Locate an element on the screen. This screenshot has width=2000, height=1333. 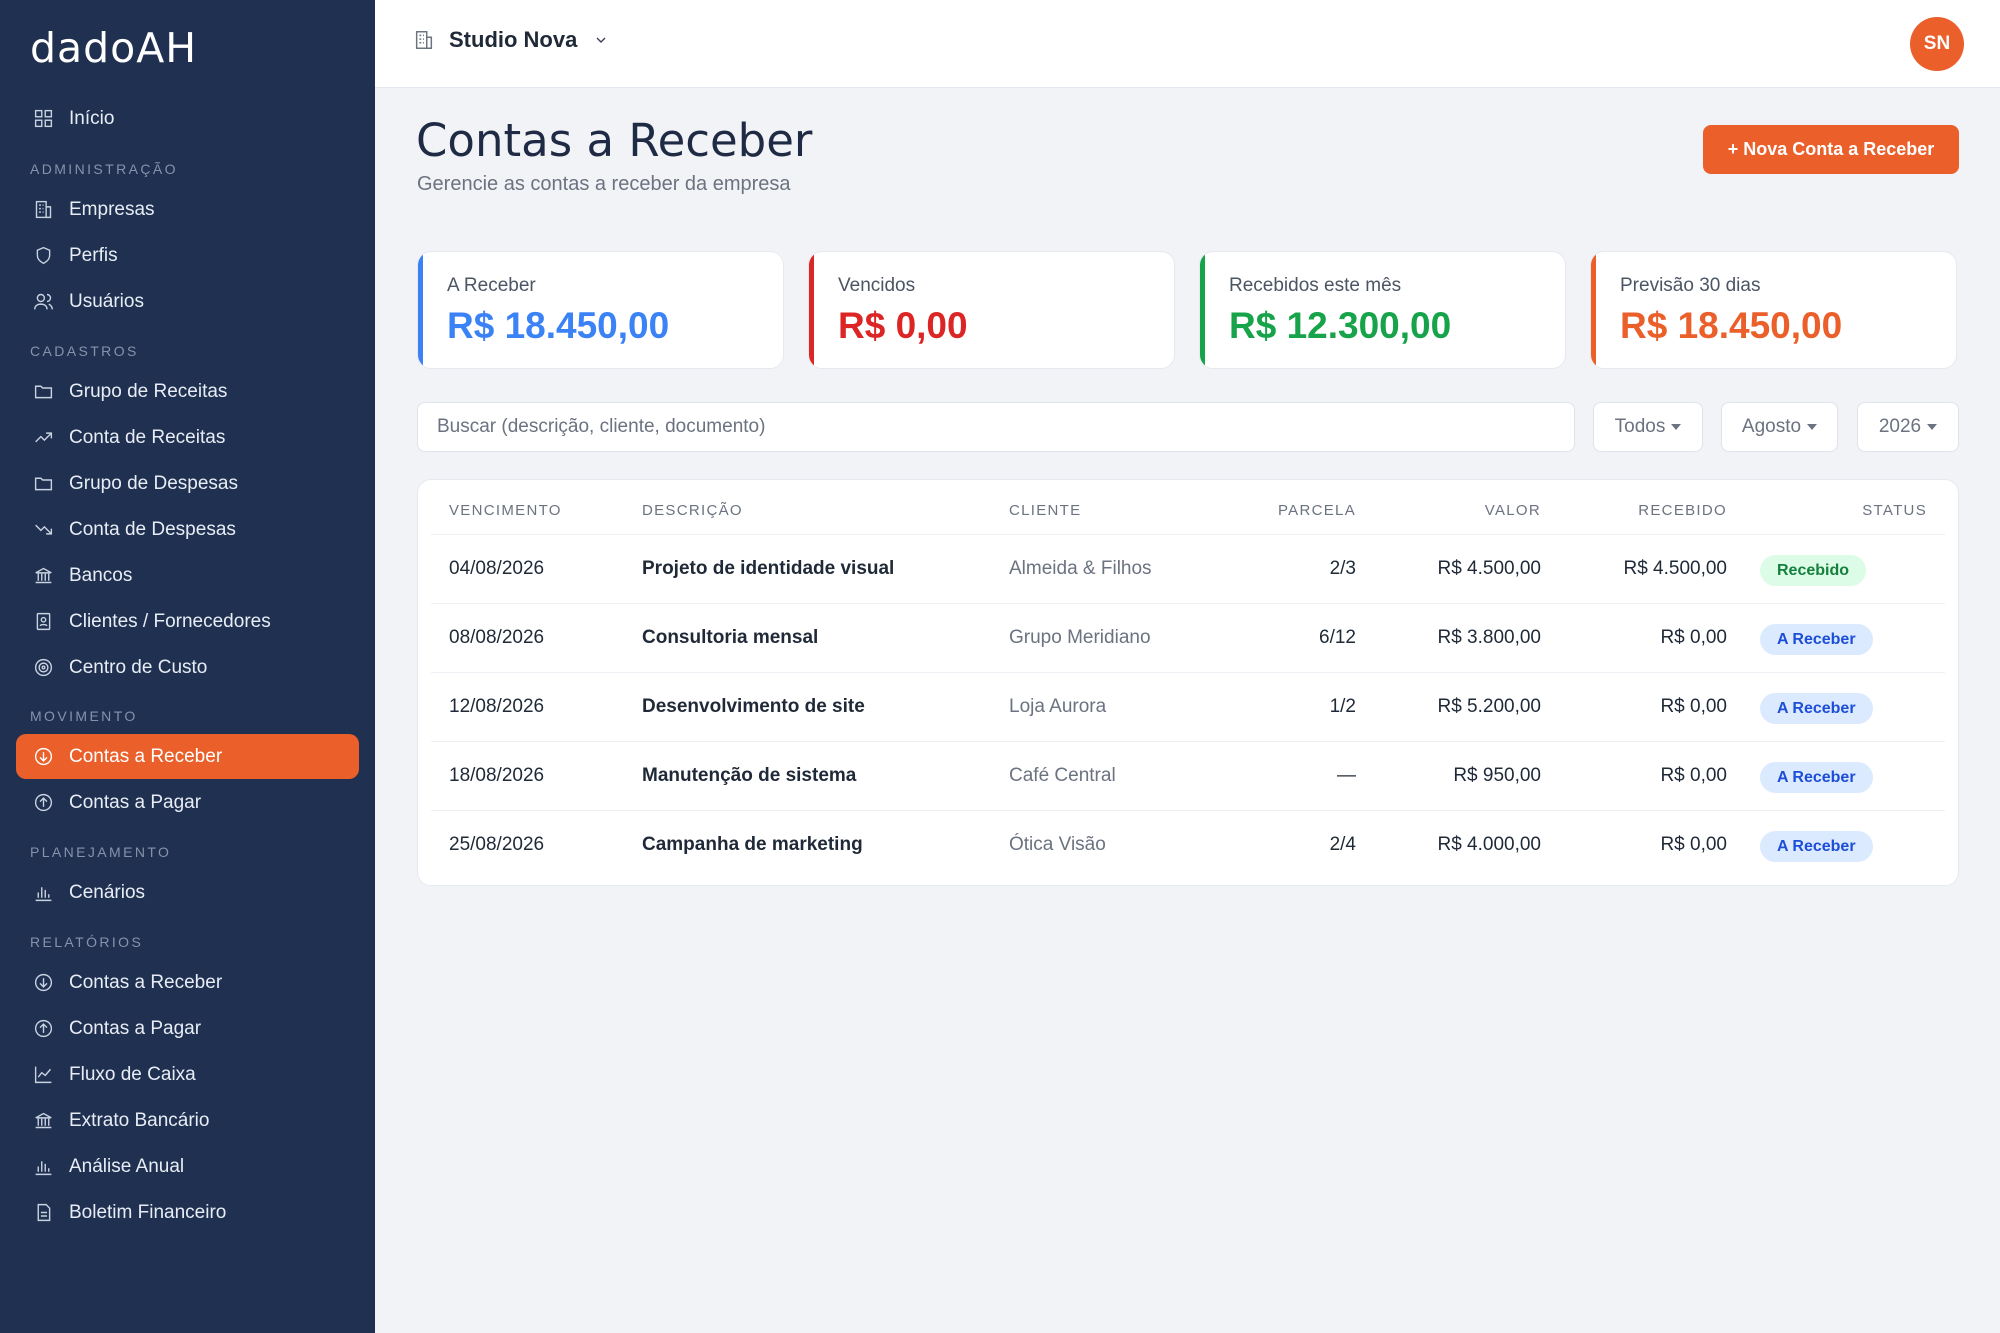
column-header-status: STATUS is located at coordinates (1894, 510).